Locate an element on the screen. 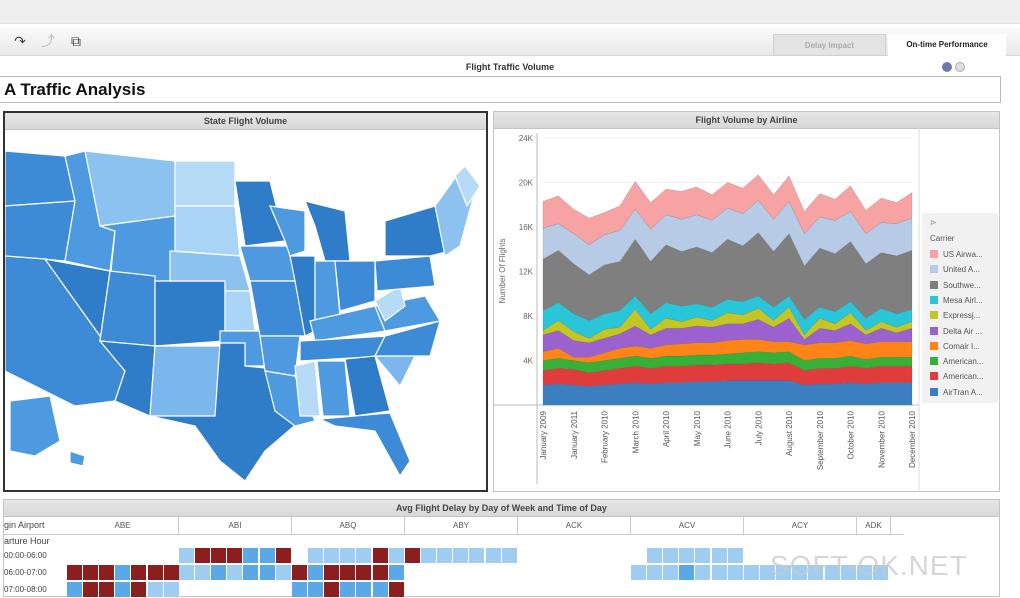 This screenshot has height=598, width=1020. airport-column-header: ABI is located at coordinates (235, 525).